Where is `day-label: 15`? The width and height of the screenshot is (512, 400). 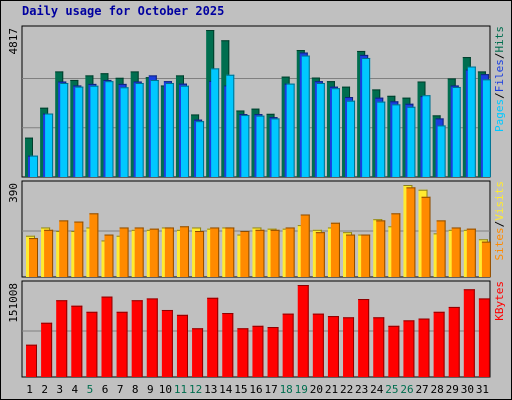
day-label: 15 is located at coordinates (240, 389).